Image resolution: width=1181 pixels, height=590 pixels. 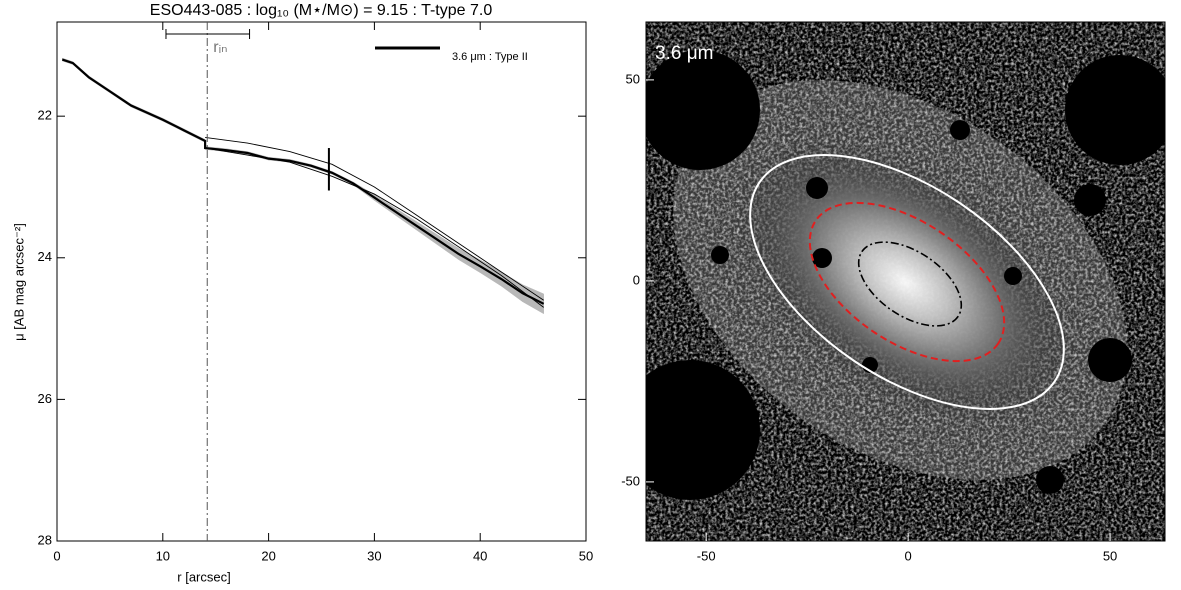 I want to click on outer-ellipse, so click(x=907, y=282).